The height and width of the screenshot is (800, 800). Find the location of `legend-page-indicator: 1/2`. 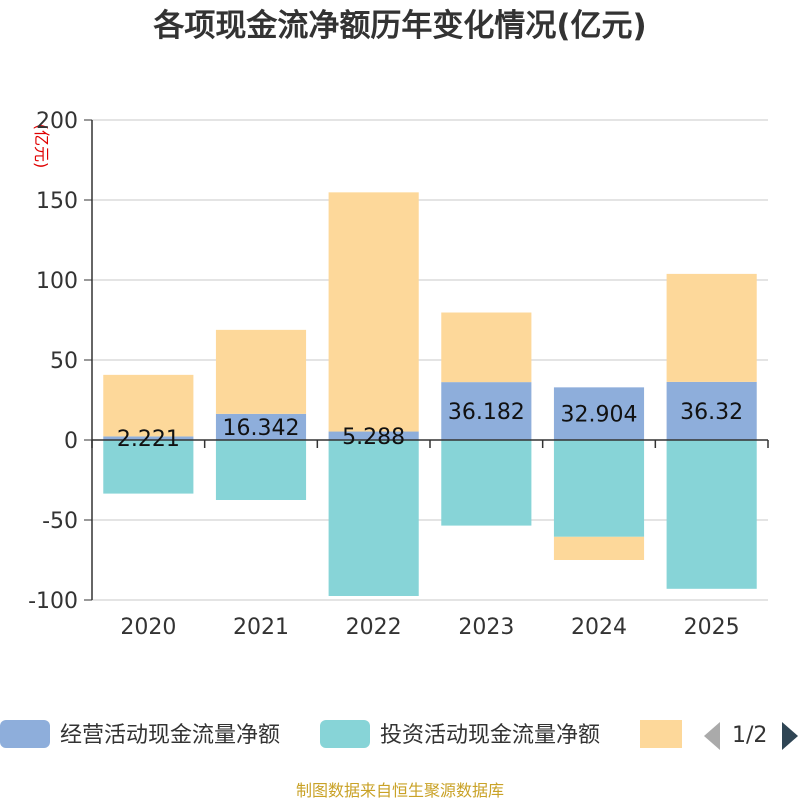

legend-page-indicator: 1/2 is located at coordinates (749, 735).